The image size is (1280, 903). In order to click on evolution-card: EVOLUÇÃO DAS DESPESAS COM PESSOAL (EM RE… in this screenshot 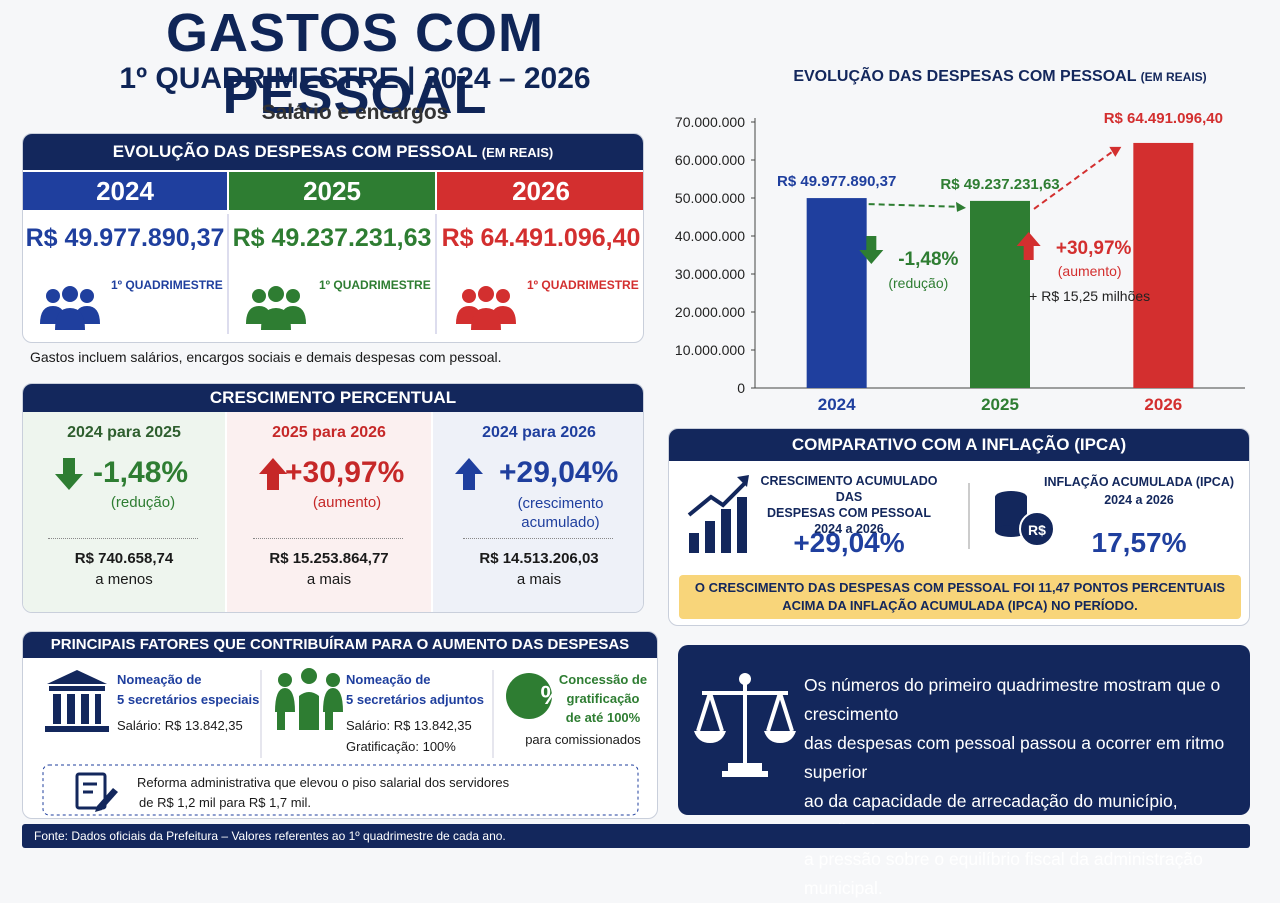, I will do `click(333, 238)`.